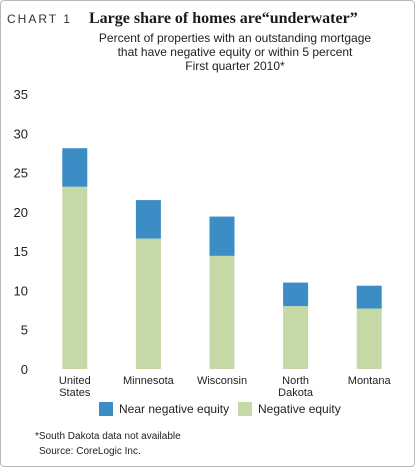 The height and width of the screenshot is (467, 415). What do you see at coordinates (39, 19) in the screenshot?
I see `chart-number: CHART 1` at bounding box center [39, 19].